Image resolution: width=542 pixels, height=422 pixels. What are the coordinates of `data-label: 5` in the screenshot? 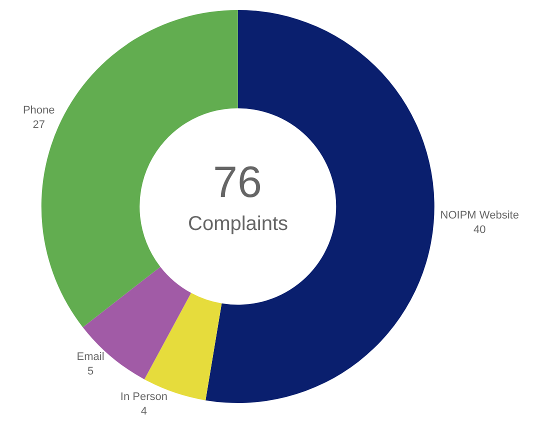 It's located at (90, 371).